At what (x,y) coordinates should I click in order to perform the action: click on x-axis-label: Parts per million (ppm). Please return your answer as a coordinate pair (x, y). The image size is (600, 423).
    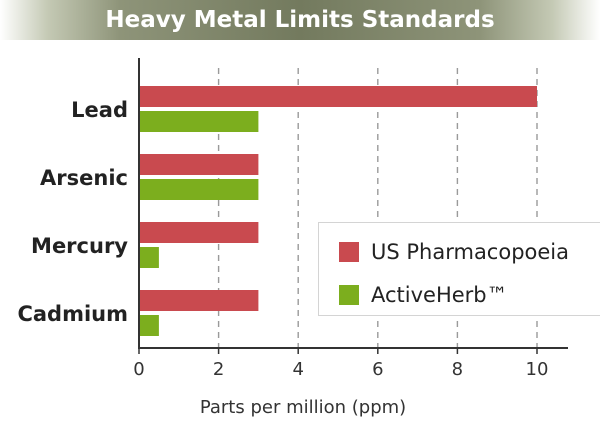
    Looking at the image, I should click on (303, 407).